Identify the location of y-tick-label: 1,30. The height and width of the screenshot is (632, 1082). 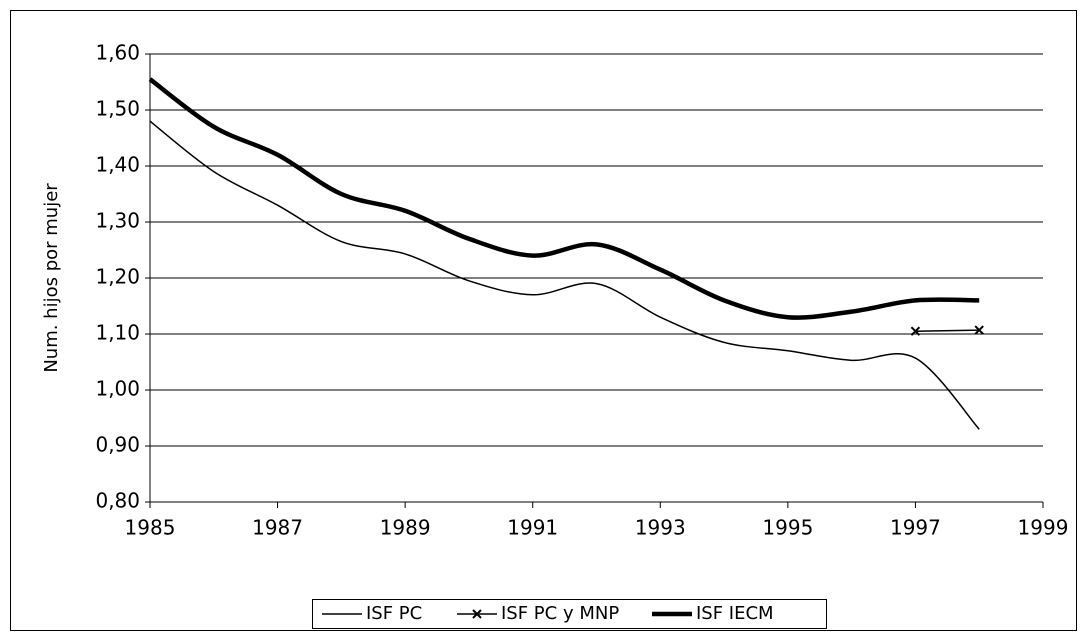
(117, 221).